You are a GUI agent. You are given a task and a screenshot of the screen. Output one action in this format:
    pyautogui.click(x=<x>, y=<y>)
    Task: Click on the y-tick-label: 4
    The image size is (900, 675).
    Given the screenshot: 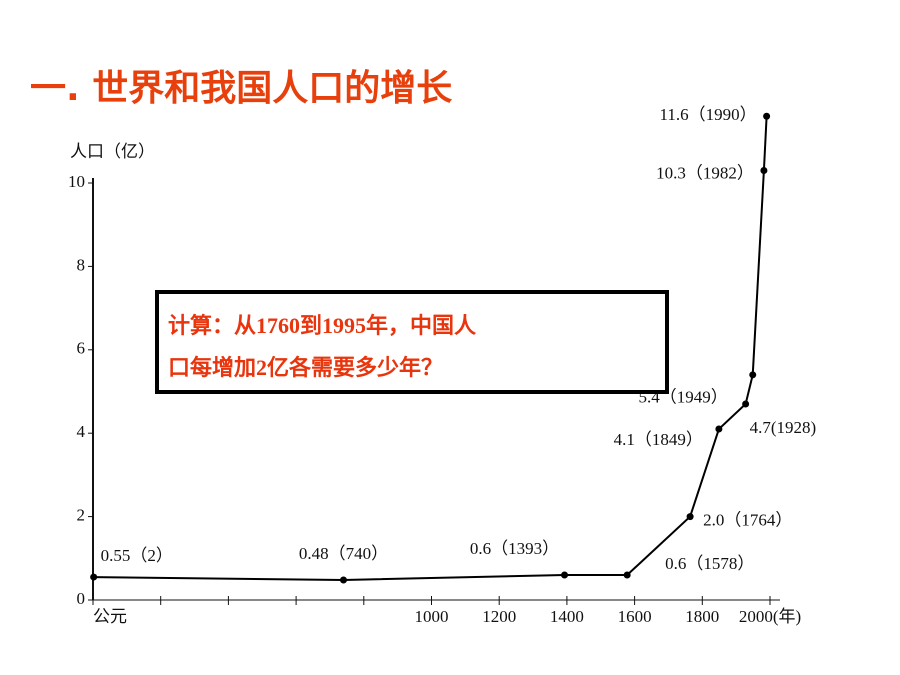 What is the action you would take?
    pyautogui.click(x=81, y=431)
    